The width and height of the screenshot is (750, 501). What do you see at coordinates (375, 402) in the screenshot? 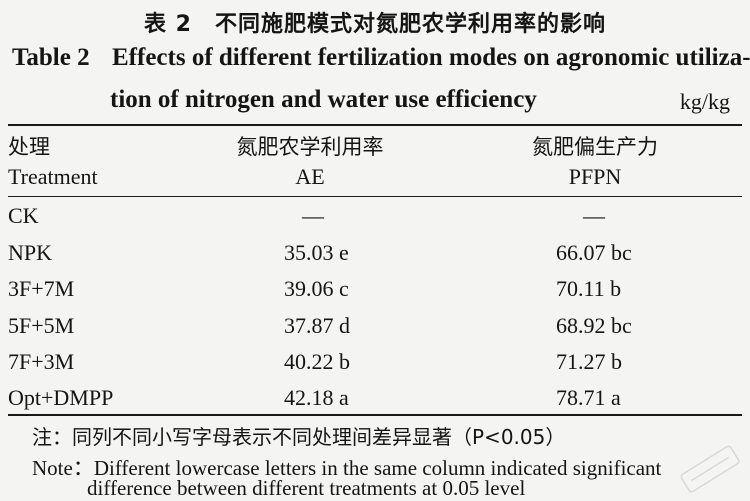
I see `table-row: Opt+DMPP 42.18 a 78.71 a` at bounding box center [375, 402].